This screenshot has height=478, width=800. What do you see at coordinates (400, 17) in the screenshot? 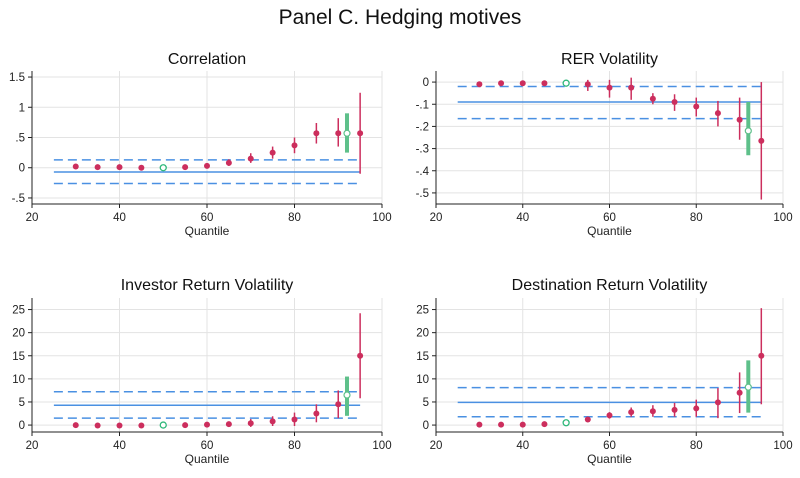
I see `figure-title: Panel C. Hedging motives` at bounding box center [400, 17].